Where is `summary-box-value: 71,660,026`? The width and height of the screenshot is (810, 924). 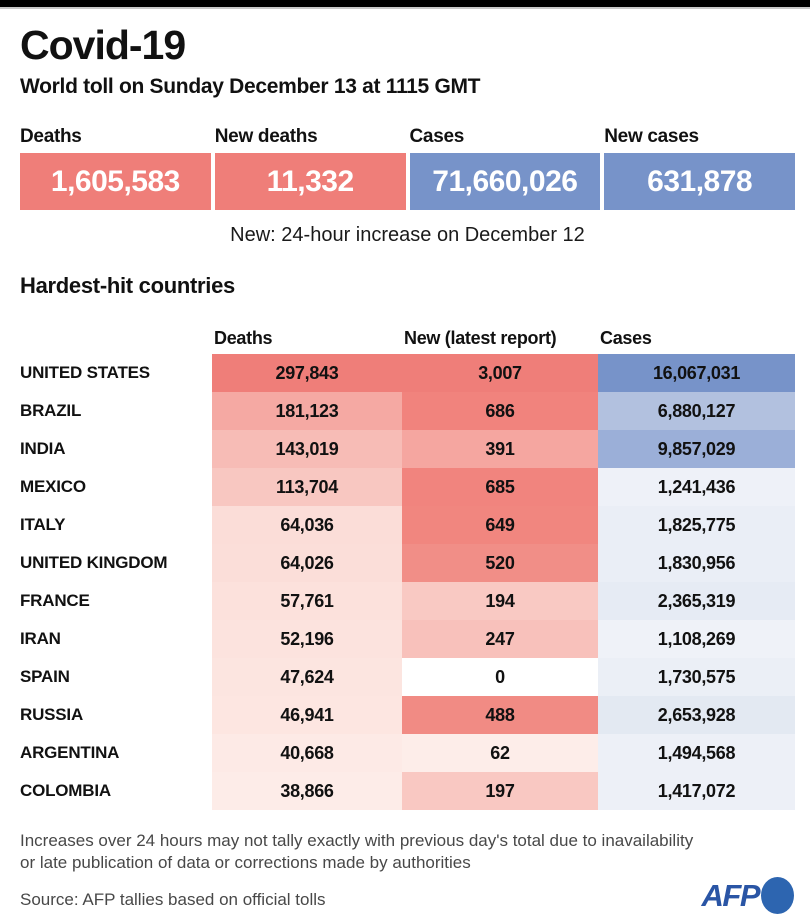
summary-box-value: 71,660,026 is located at coordinates (505, 181).